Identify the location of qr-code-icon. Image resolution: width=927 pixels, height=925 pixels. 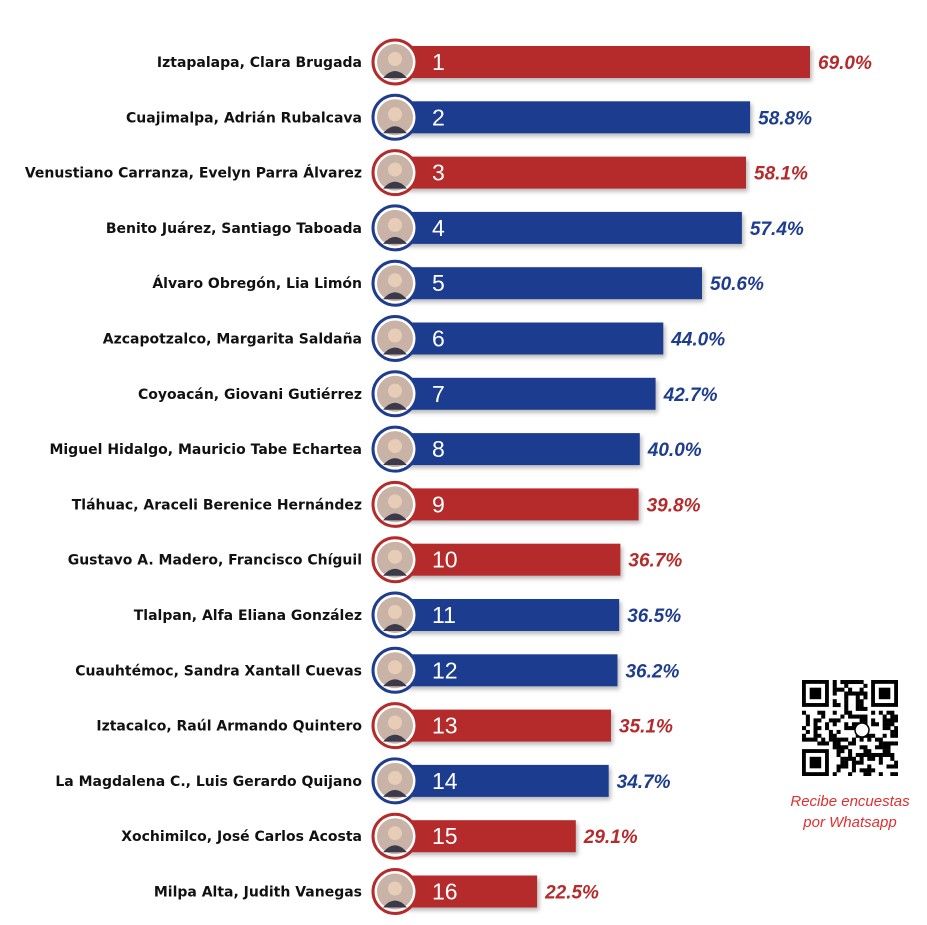
(850, 728).